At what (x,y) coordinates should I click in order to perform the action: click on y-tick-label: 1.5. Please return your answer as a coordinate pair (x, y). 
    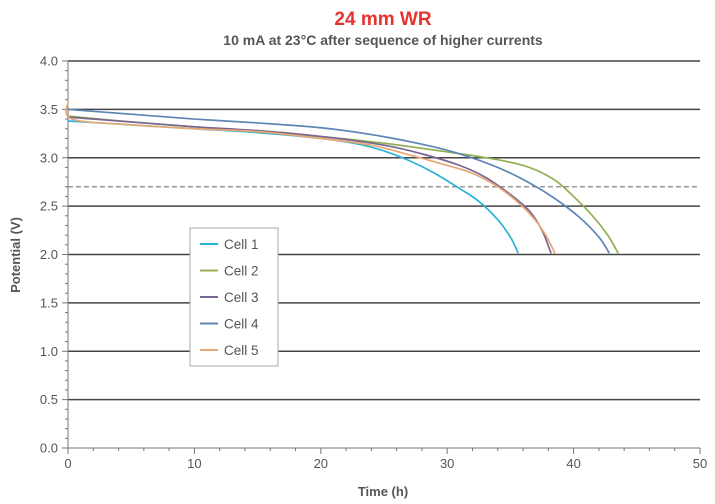
    Looking at the image, I should click on (49, 302).